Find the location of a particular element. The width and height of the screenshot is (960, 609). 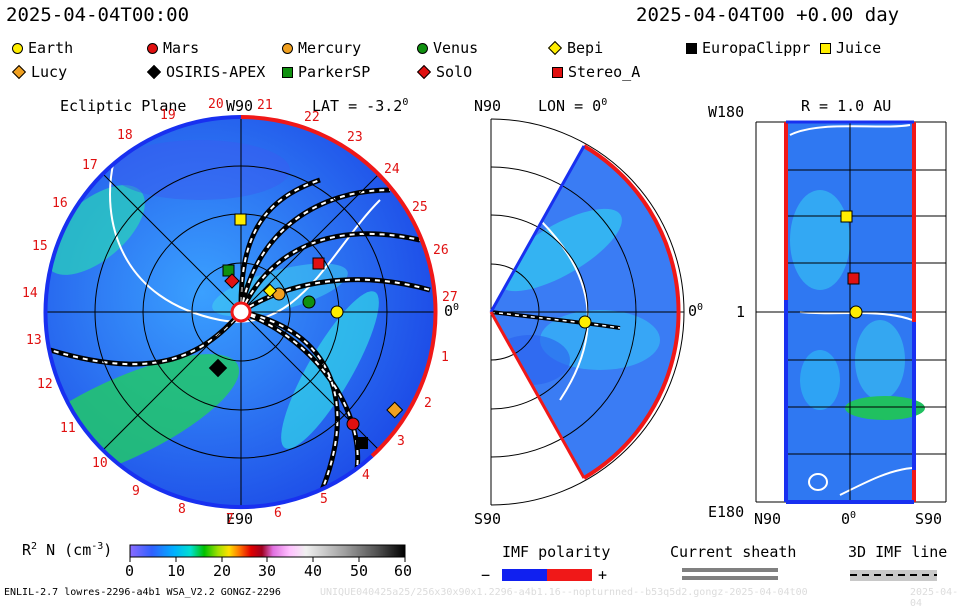

radial-x-right-label: S90 is located at coordinates (929, 519).